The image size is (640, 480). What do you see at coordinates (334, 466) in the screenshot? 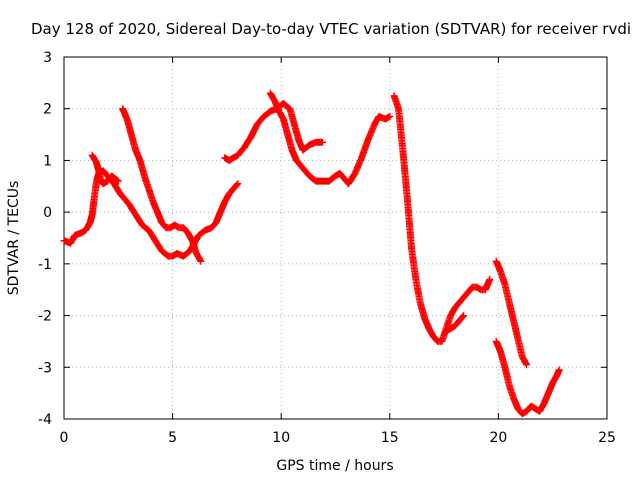
I see `x-axis-label: GPS time / hours` at bounding box center [334, 466].